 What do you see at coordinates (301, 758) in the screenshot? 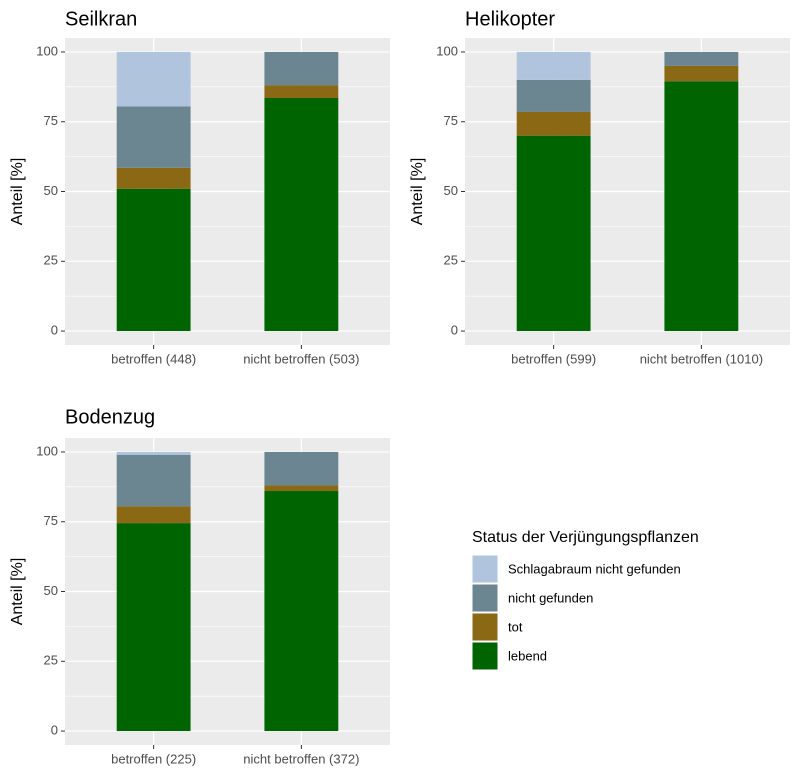
I see `x-tick-label: nicht betroffen (372)` at bounding box center [301, 758].